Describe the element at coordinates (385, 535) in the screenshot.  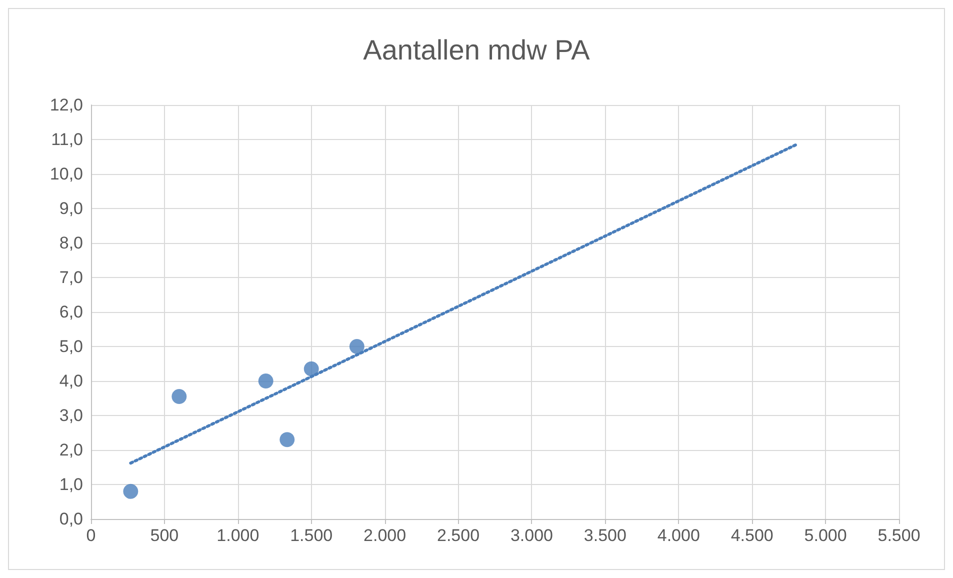
I see `x-tick-label: 2.000` at that location.